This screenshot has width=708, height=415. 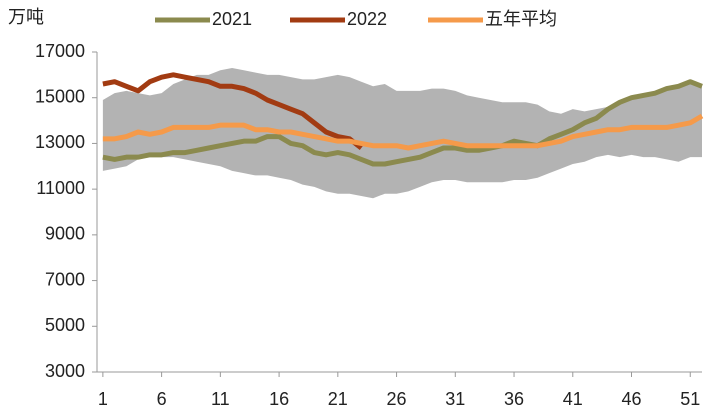 What do you see at coordinates (26, 17) in the screenshot?
I see `y-unit: 万吨` at bounding box center [26, 17].